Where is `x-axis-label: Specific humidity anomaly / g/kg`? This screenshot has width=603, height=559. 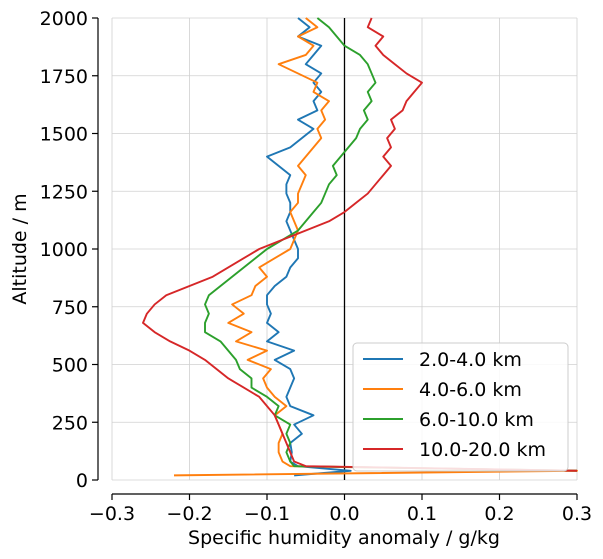 x-axis-label: Specific humidity anomaly / g/kg is located at coordinates (344, 538).